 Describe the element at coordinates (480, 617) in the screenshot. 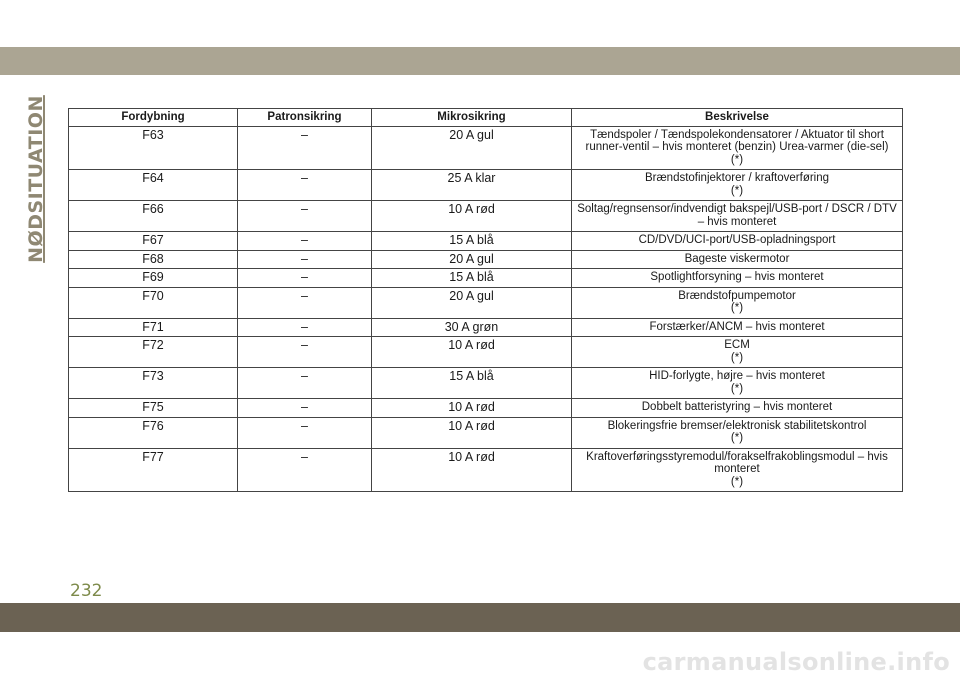

I see `footer-band` at that location.